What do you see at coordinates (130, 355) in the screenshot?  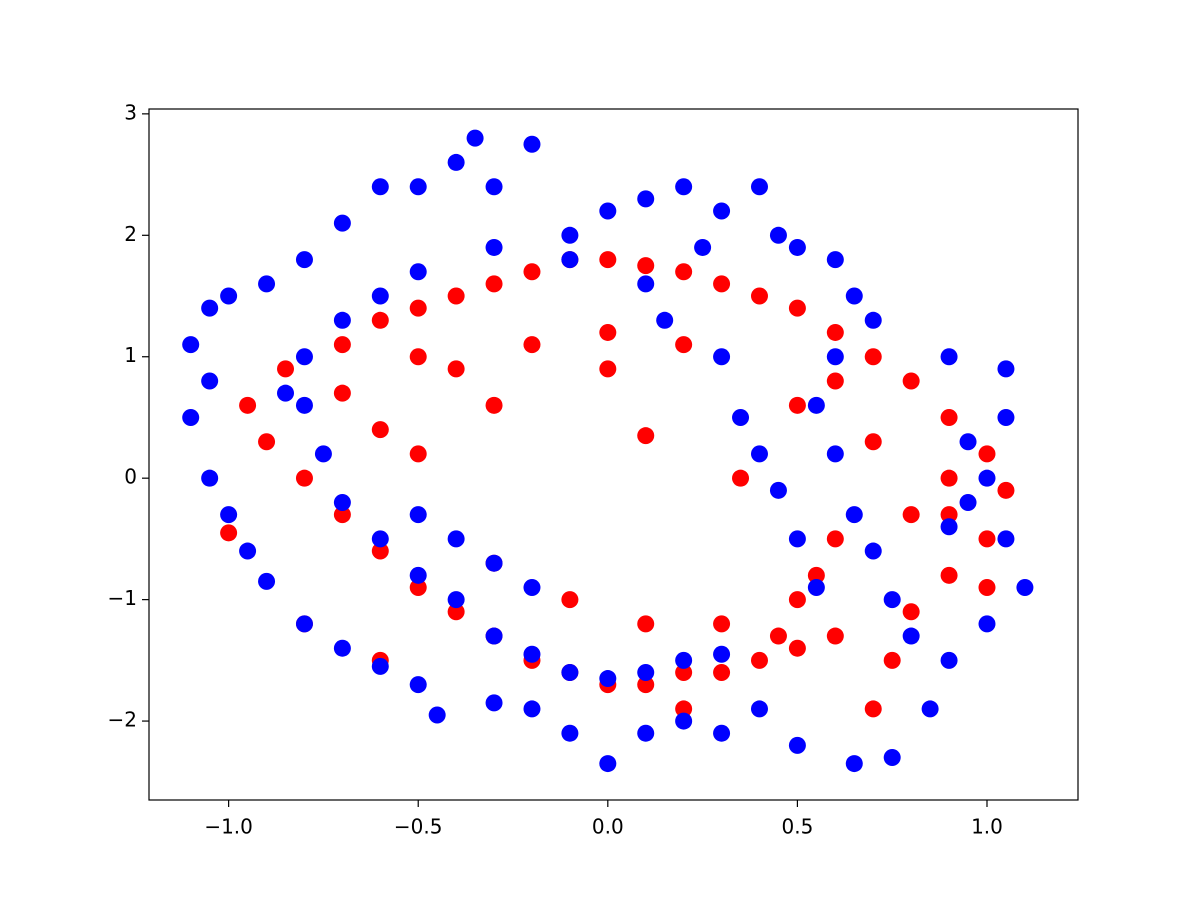 I see `y-tick-label: 1` at bounding box center [130, 355].